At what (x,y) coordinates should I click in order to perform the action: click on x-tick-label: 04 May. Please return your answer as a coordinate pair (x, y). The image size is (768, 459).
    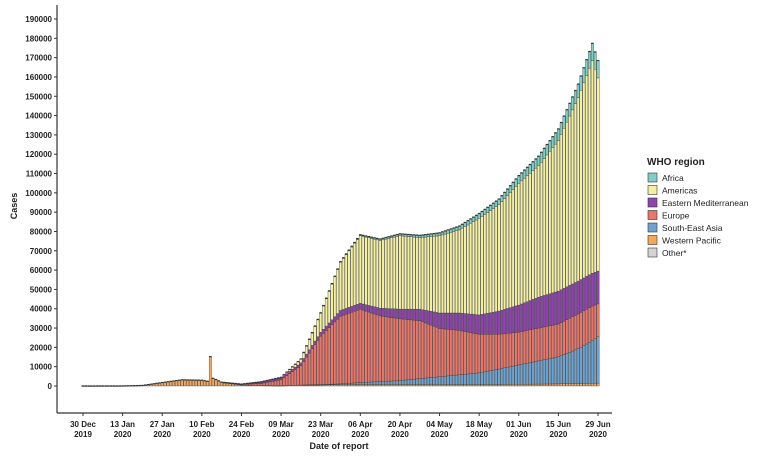
    Looking at the image, I should click on (439, 424).